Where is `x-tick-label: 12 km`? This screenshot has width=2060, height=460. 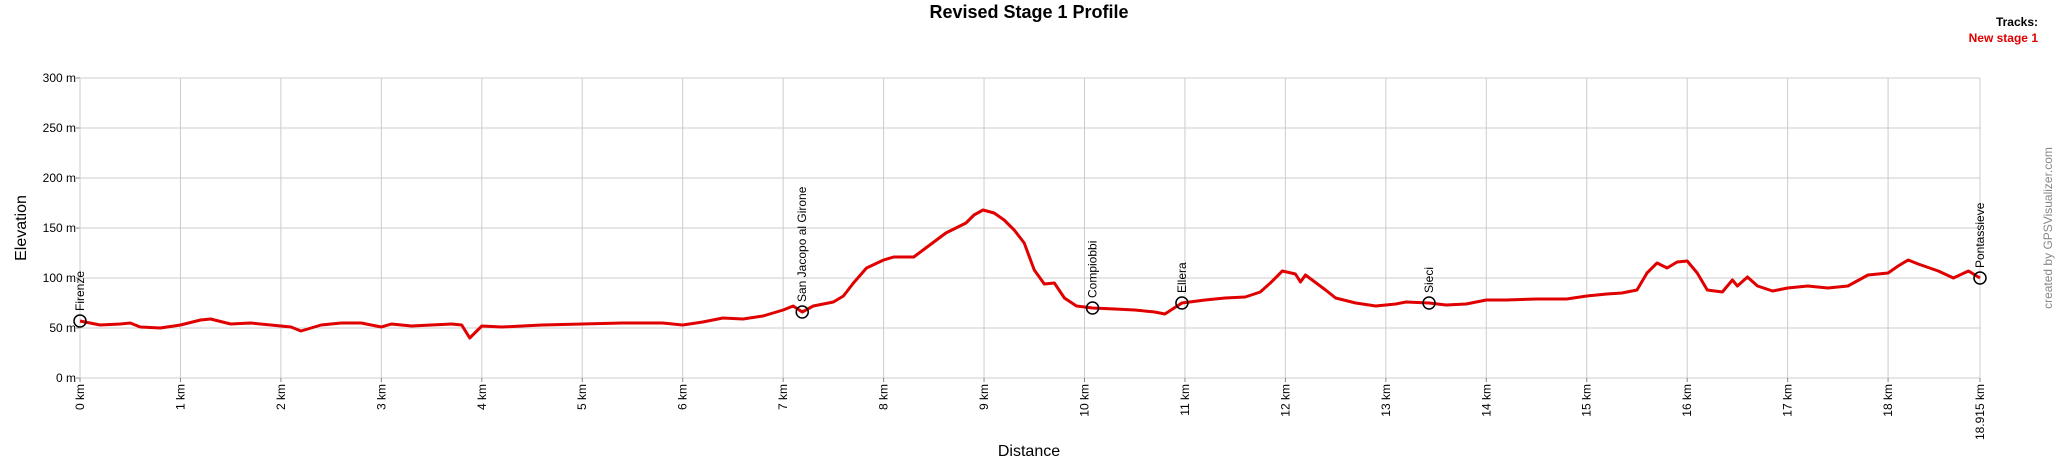
x-tick-label: 12 km is located at coordinates (1285, 400).